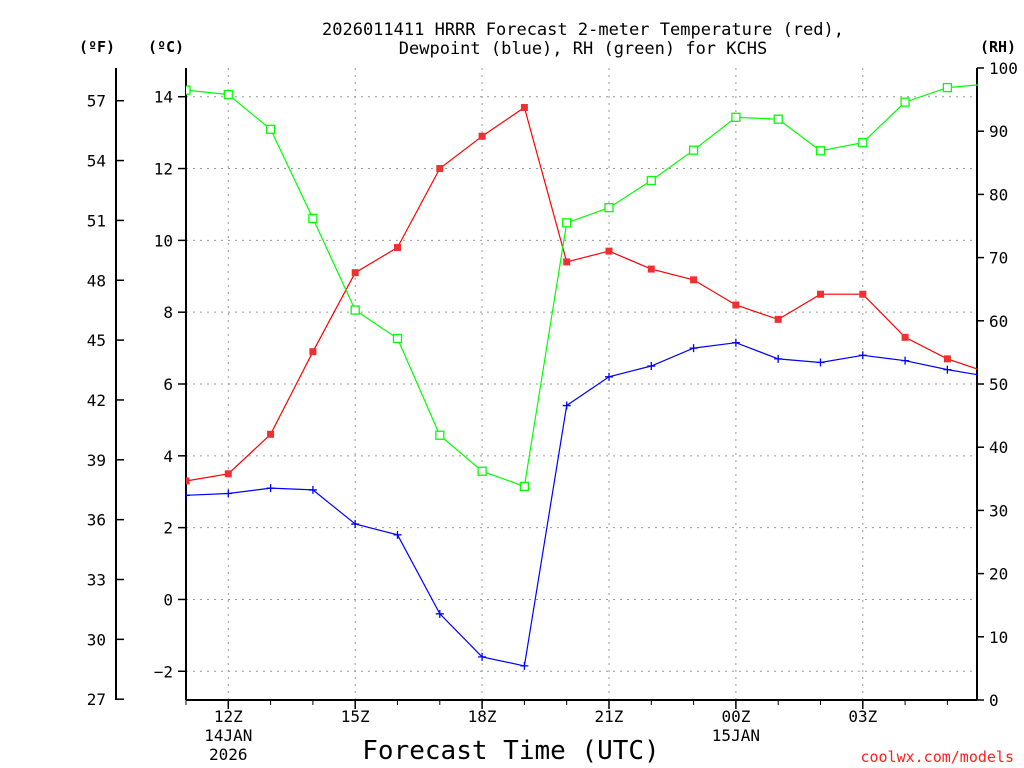 Image resolution: width=1024 pixels, height=768 pixels. What do you see at coordinates (163, 240) in the screenshot?
I see `celsius-tick-label: 10` at bounding box center [163, 240].